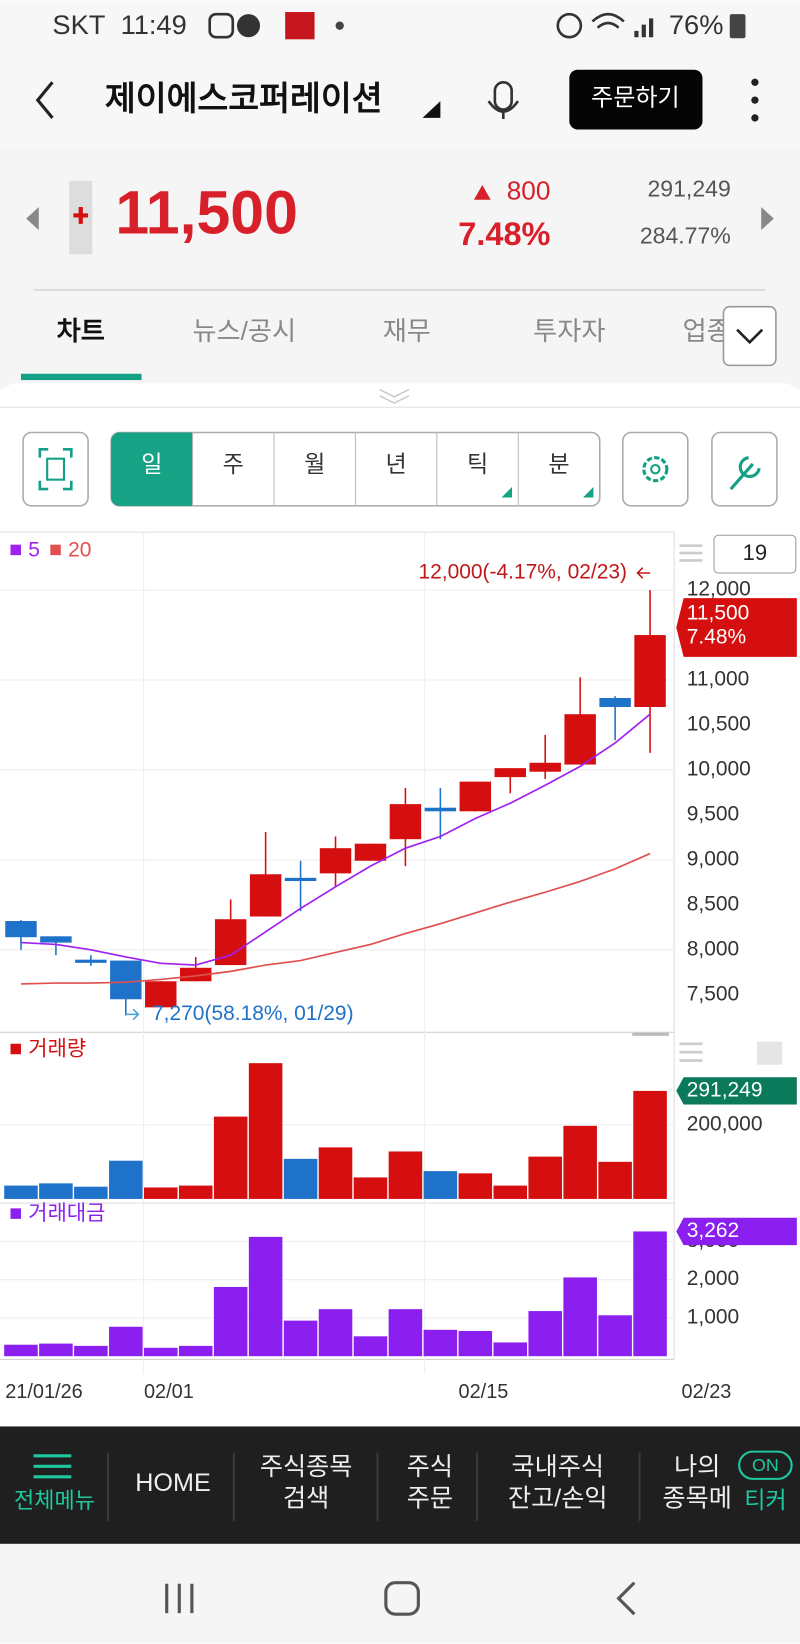 The height and width of the screenshot is (1644, 800). I want to click on tab: 차트, so click(81, 331).